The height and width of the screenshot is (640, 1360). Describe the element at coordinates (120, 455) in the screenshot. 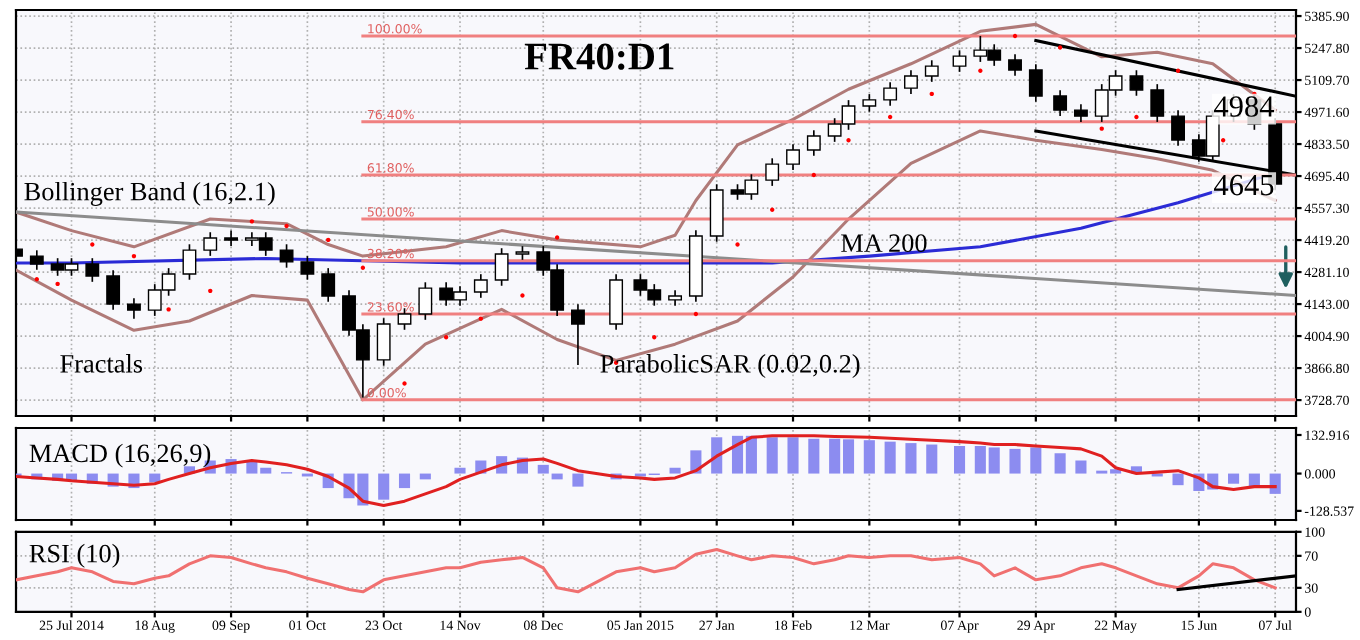

I see `text: MACD (16,26,9)` at that location.